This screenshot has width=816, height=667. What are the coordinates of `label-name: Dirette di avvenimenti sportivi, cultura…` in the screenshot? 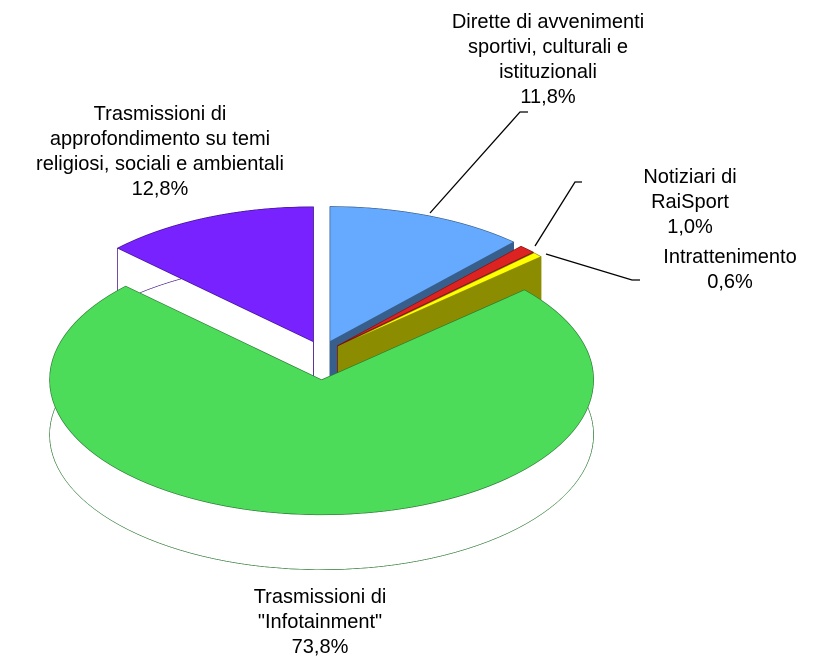 It's located at (548, 47).